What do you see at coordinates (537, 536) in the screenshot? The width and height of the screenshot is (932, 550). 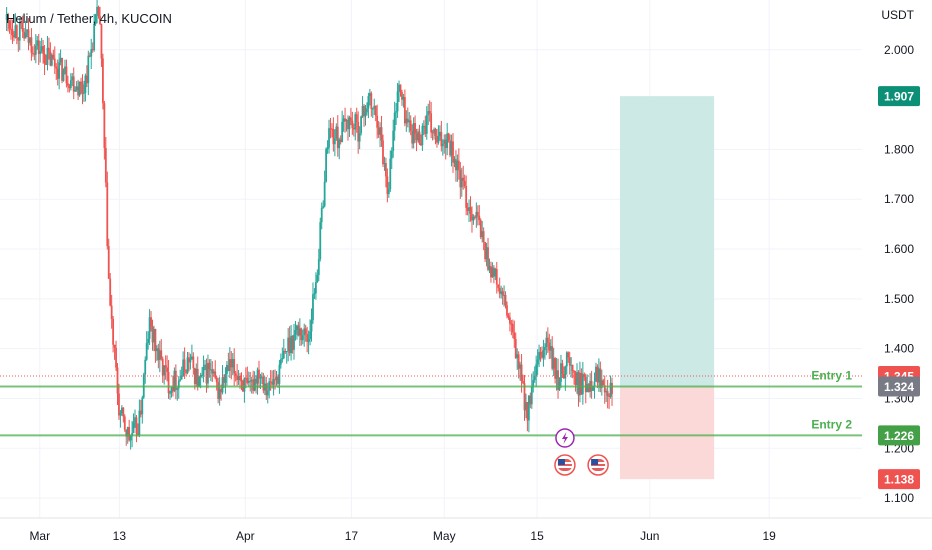 I see `x-tick-label: 15` at bounding box center [537, 536].